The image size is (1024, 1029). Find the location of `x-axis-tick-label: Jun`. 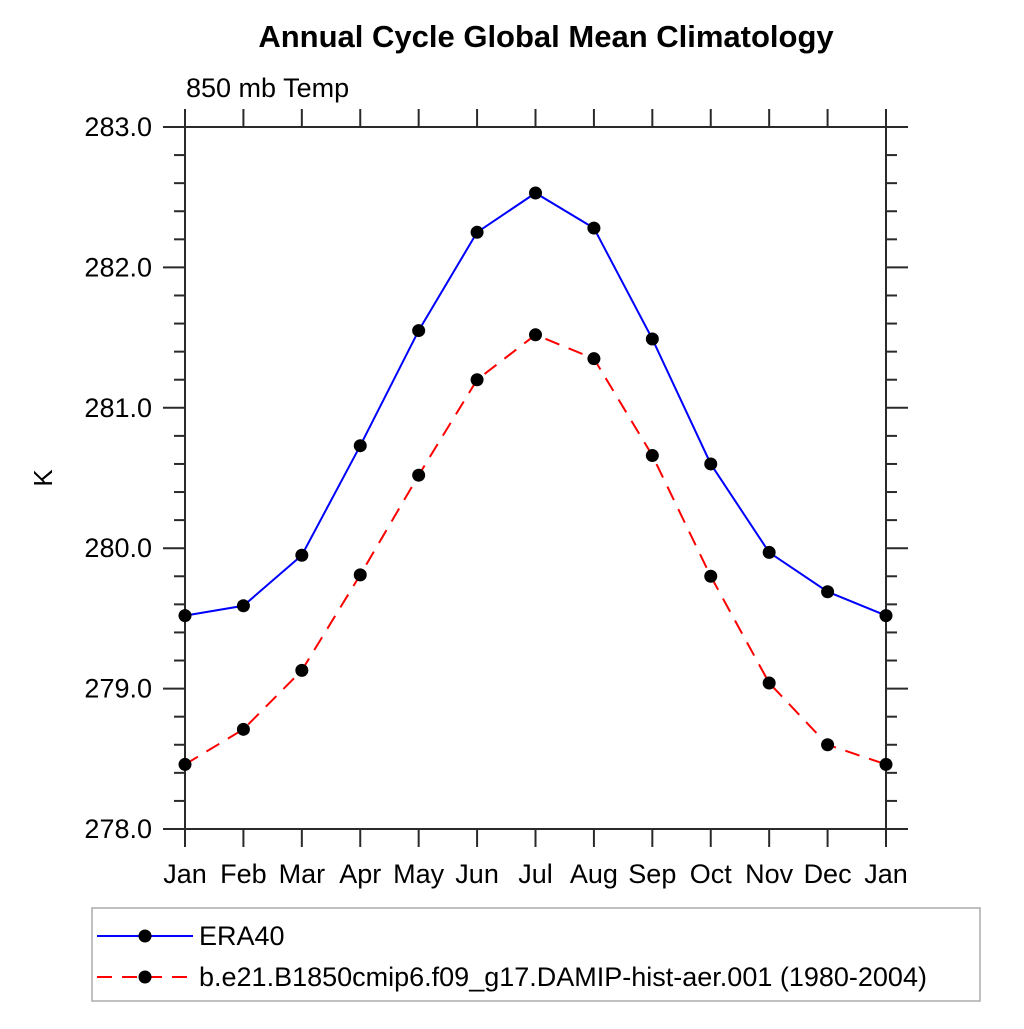

x-axis-tick-label: Jun is located at coordinates (477, 874).